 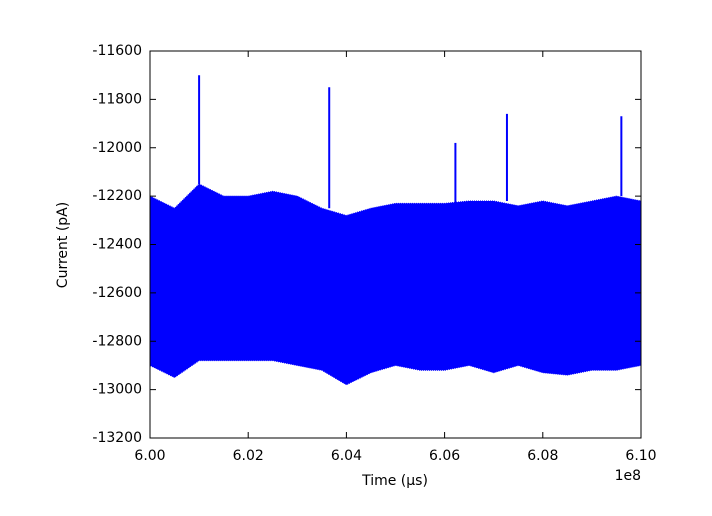 What do you see at coordinates (394, 481) in the screenshot?
I see `x-axis-label: Time (μs)` at bounding box center [394, 481].